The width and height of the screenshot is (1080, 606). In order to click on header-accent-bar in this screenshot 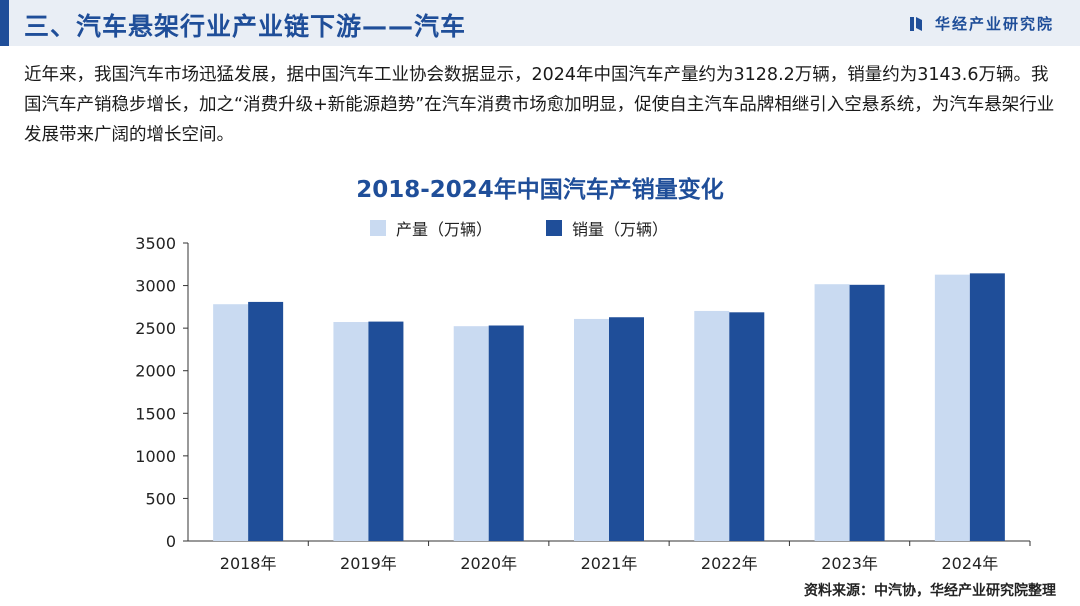, I will do `click(4, 23)`.